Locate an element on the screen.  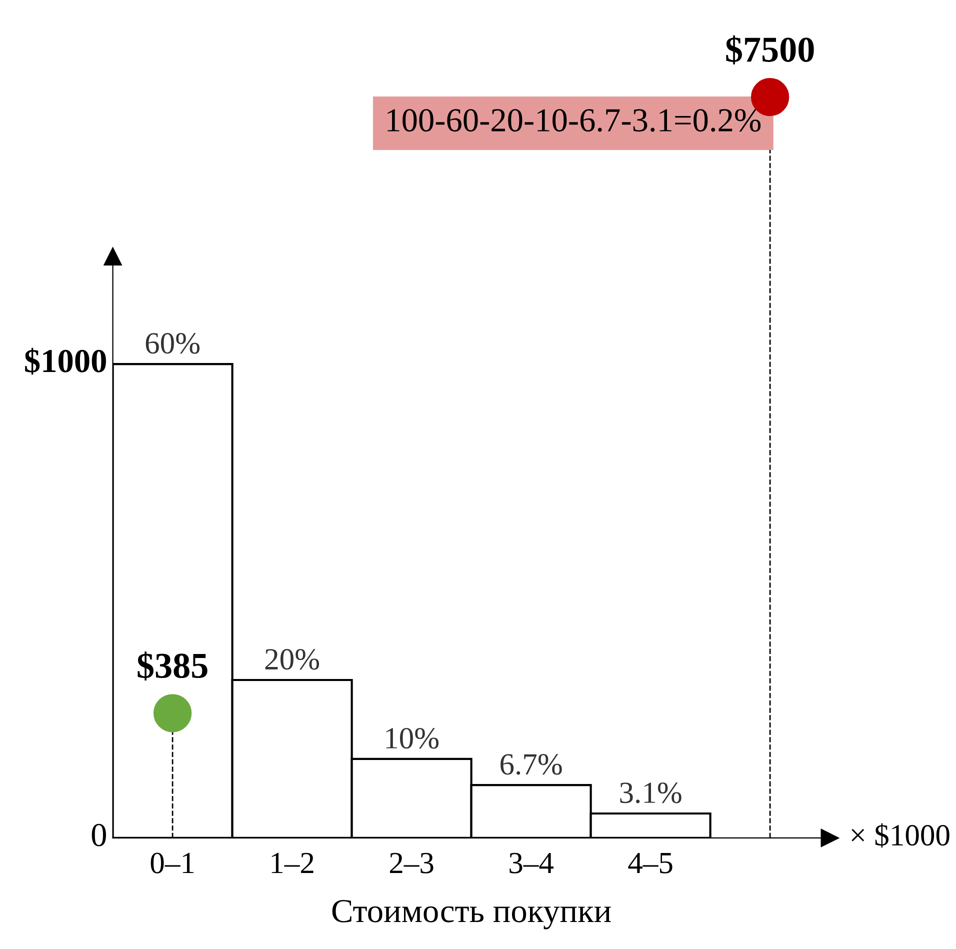
x-axis-title: Стоимость покупки is located at coordinates (471, 915).